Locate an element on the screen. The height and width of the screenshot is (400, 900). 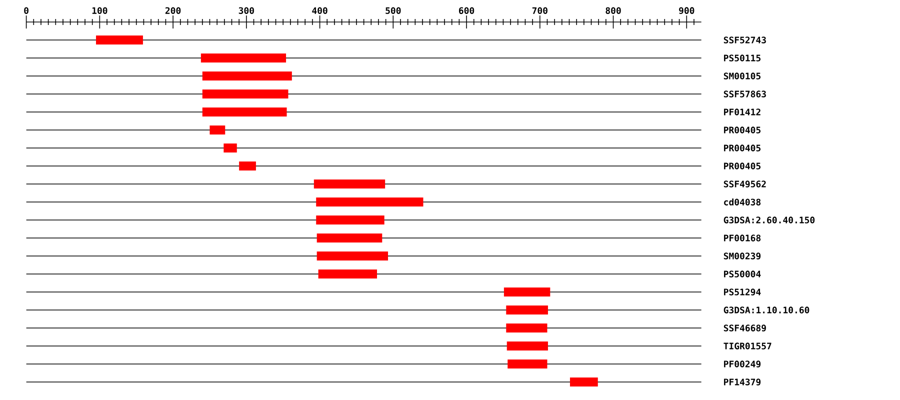
y-tick-label: PF01412 is located at coordinates (742, 112).